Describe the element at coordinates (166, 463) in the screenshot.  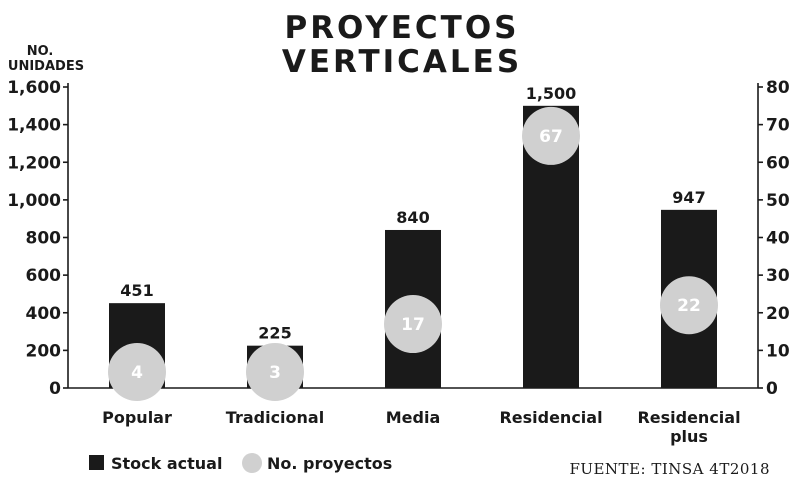
I see `legend-label-stock: Stock actual` at that location.